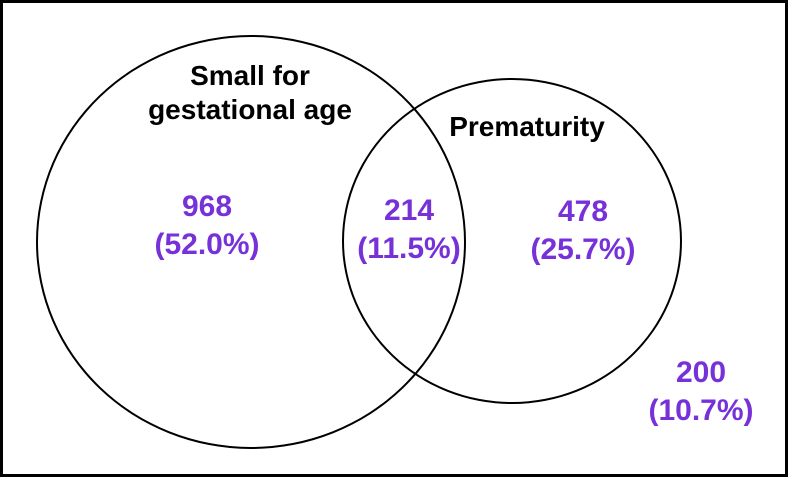  I want to click on outside-count-block: 200 (10.7%), so click(700, 392).